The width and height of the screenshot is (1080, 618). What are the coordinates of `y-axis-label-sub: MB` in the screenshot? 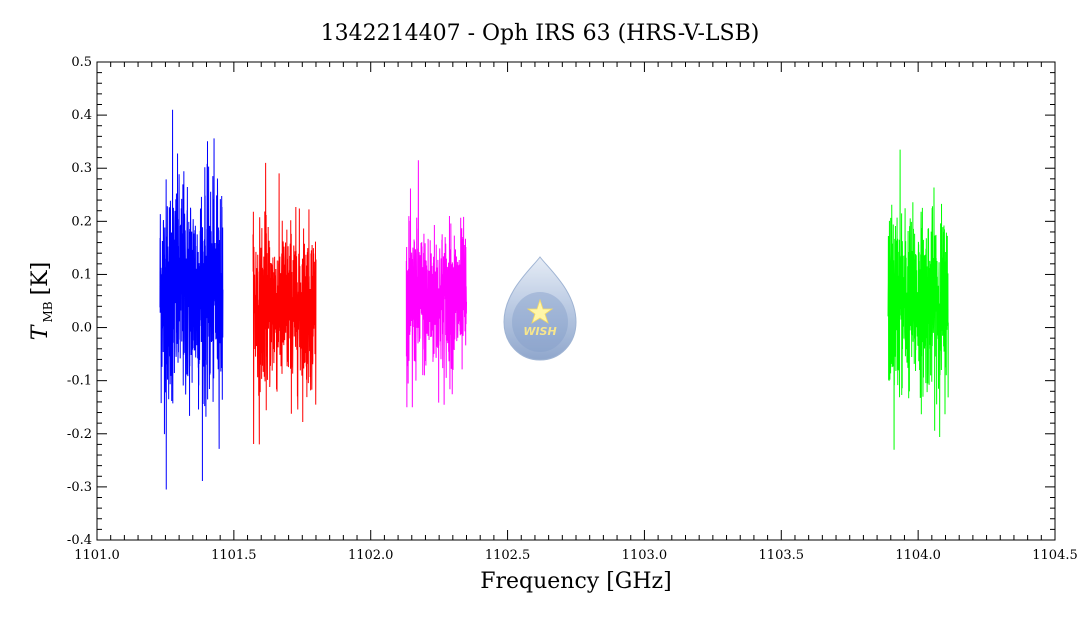 It's located at (48, 311).